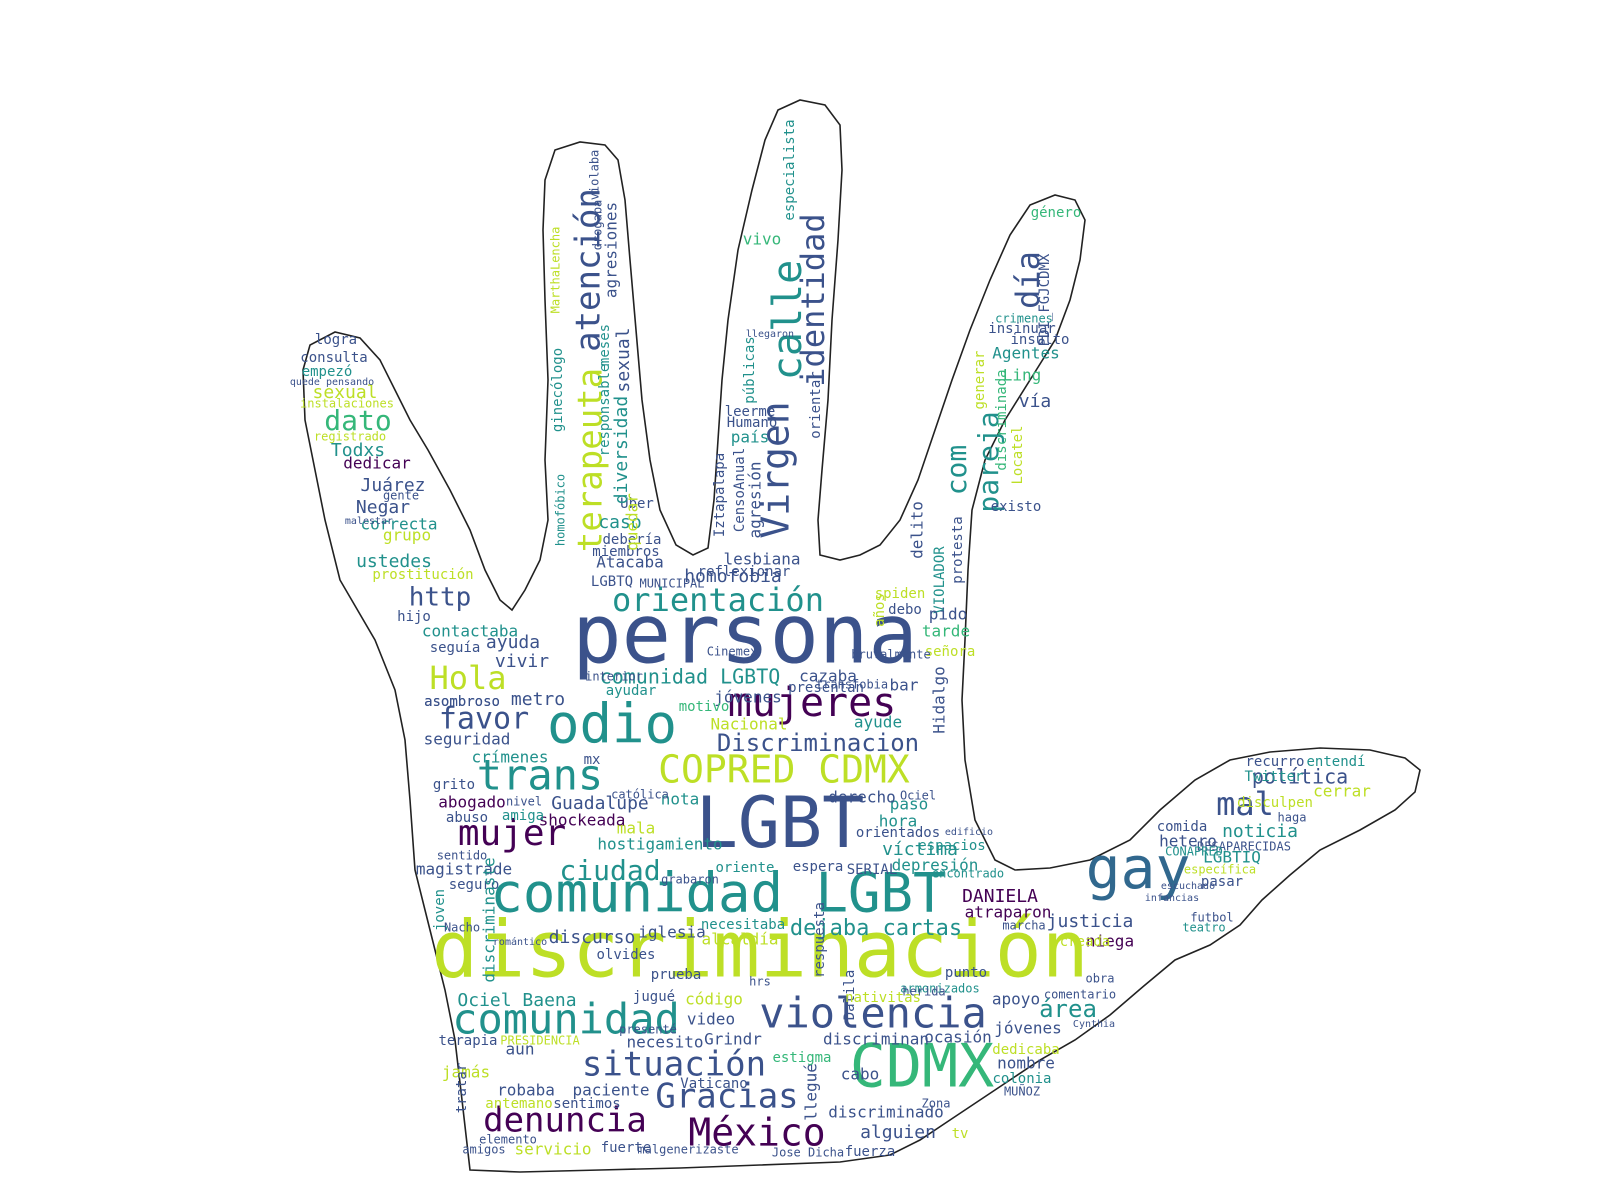  What do you see at coordinates (780, 823) in the screenshot?
I see `cloud-word: LGBT` at bounding box center [780, 823].